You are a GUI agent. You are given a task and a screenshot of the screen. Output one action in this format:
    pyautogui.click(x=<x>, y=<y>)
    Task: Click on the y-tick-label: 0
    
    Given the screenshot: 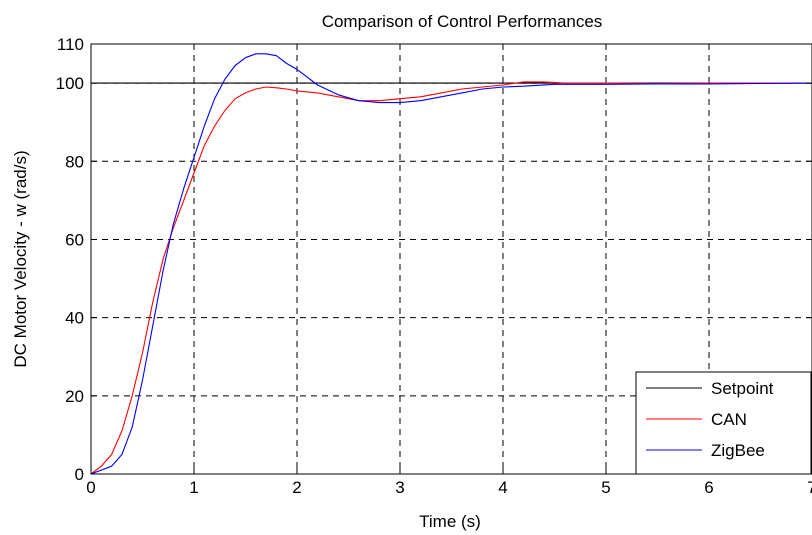 What is the action you would take?
    pyautogui.click(x=79, y=474)
    